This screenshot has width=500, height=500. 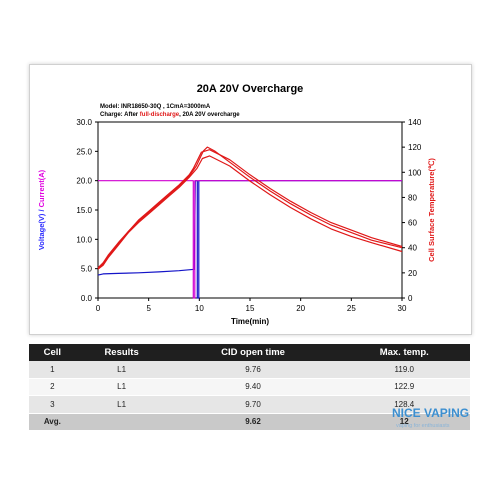 What do you see at coordinates (52, 370) in the screenshot?
I see `cell-number: 1` at bounding box center [52, 370].